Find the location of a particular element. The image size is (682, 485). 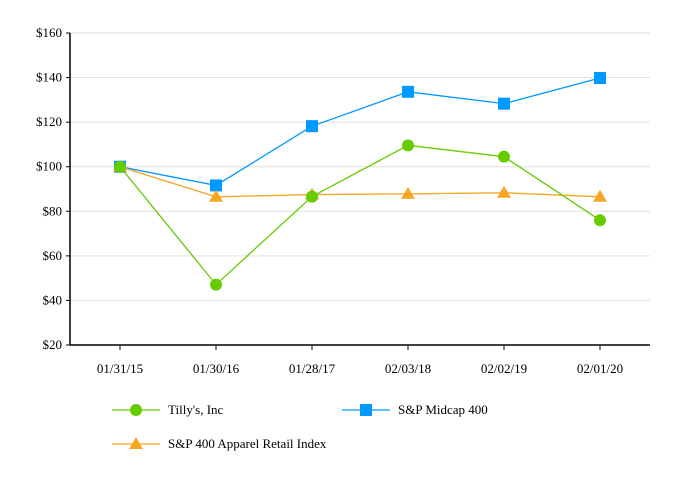

x-tick-label: 02/01/20 is located at coordinates (600, 368).